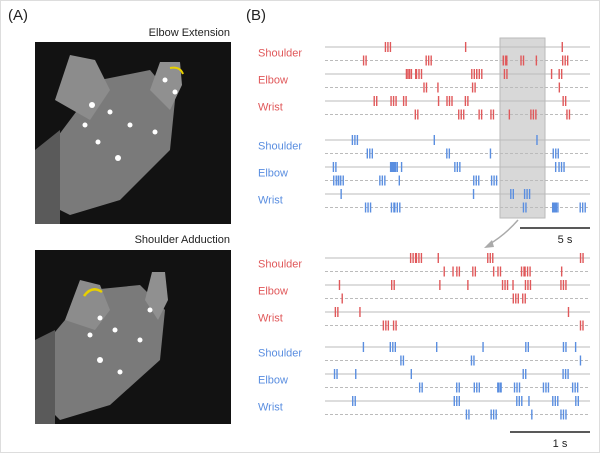 The image size is (600, 453). I want to click on panel-label: (B), so click(256, 15).